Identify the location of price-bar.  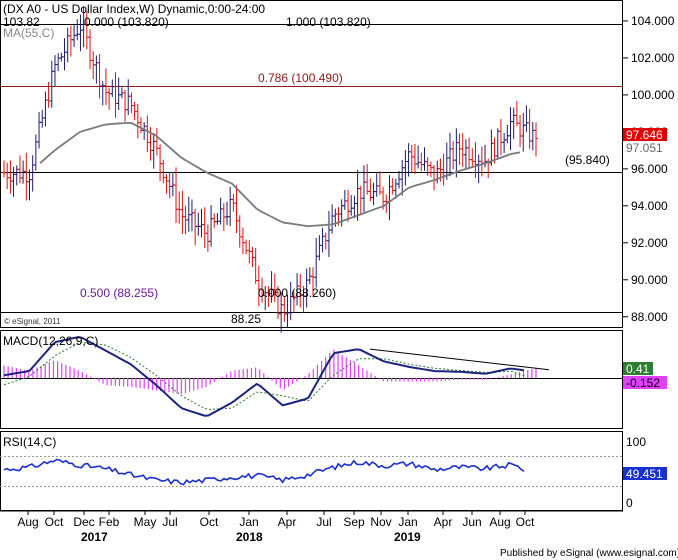
(536, 139).